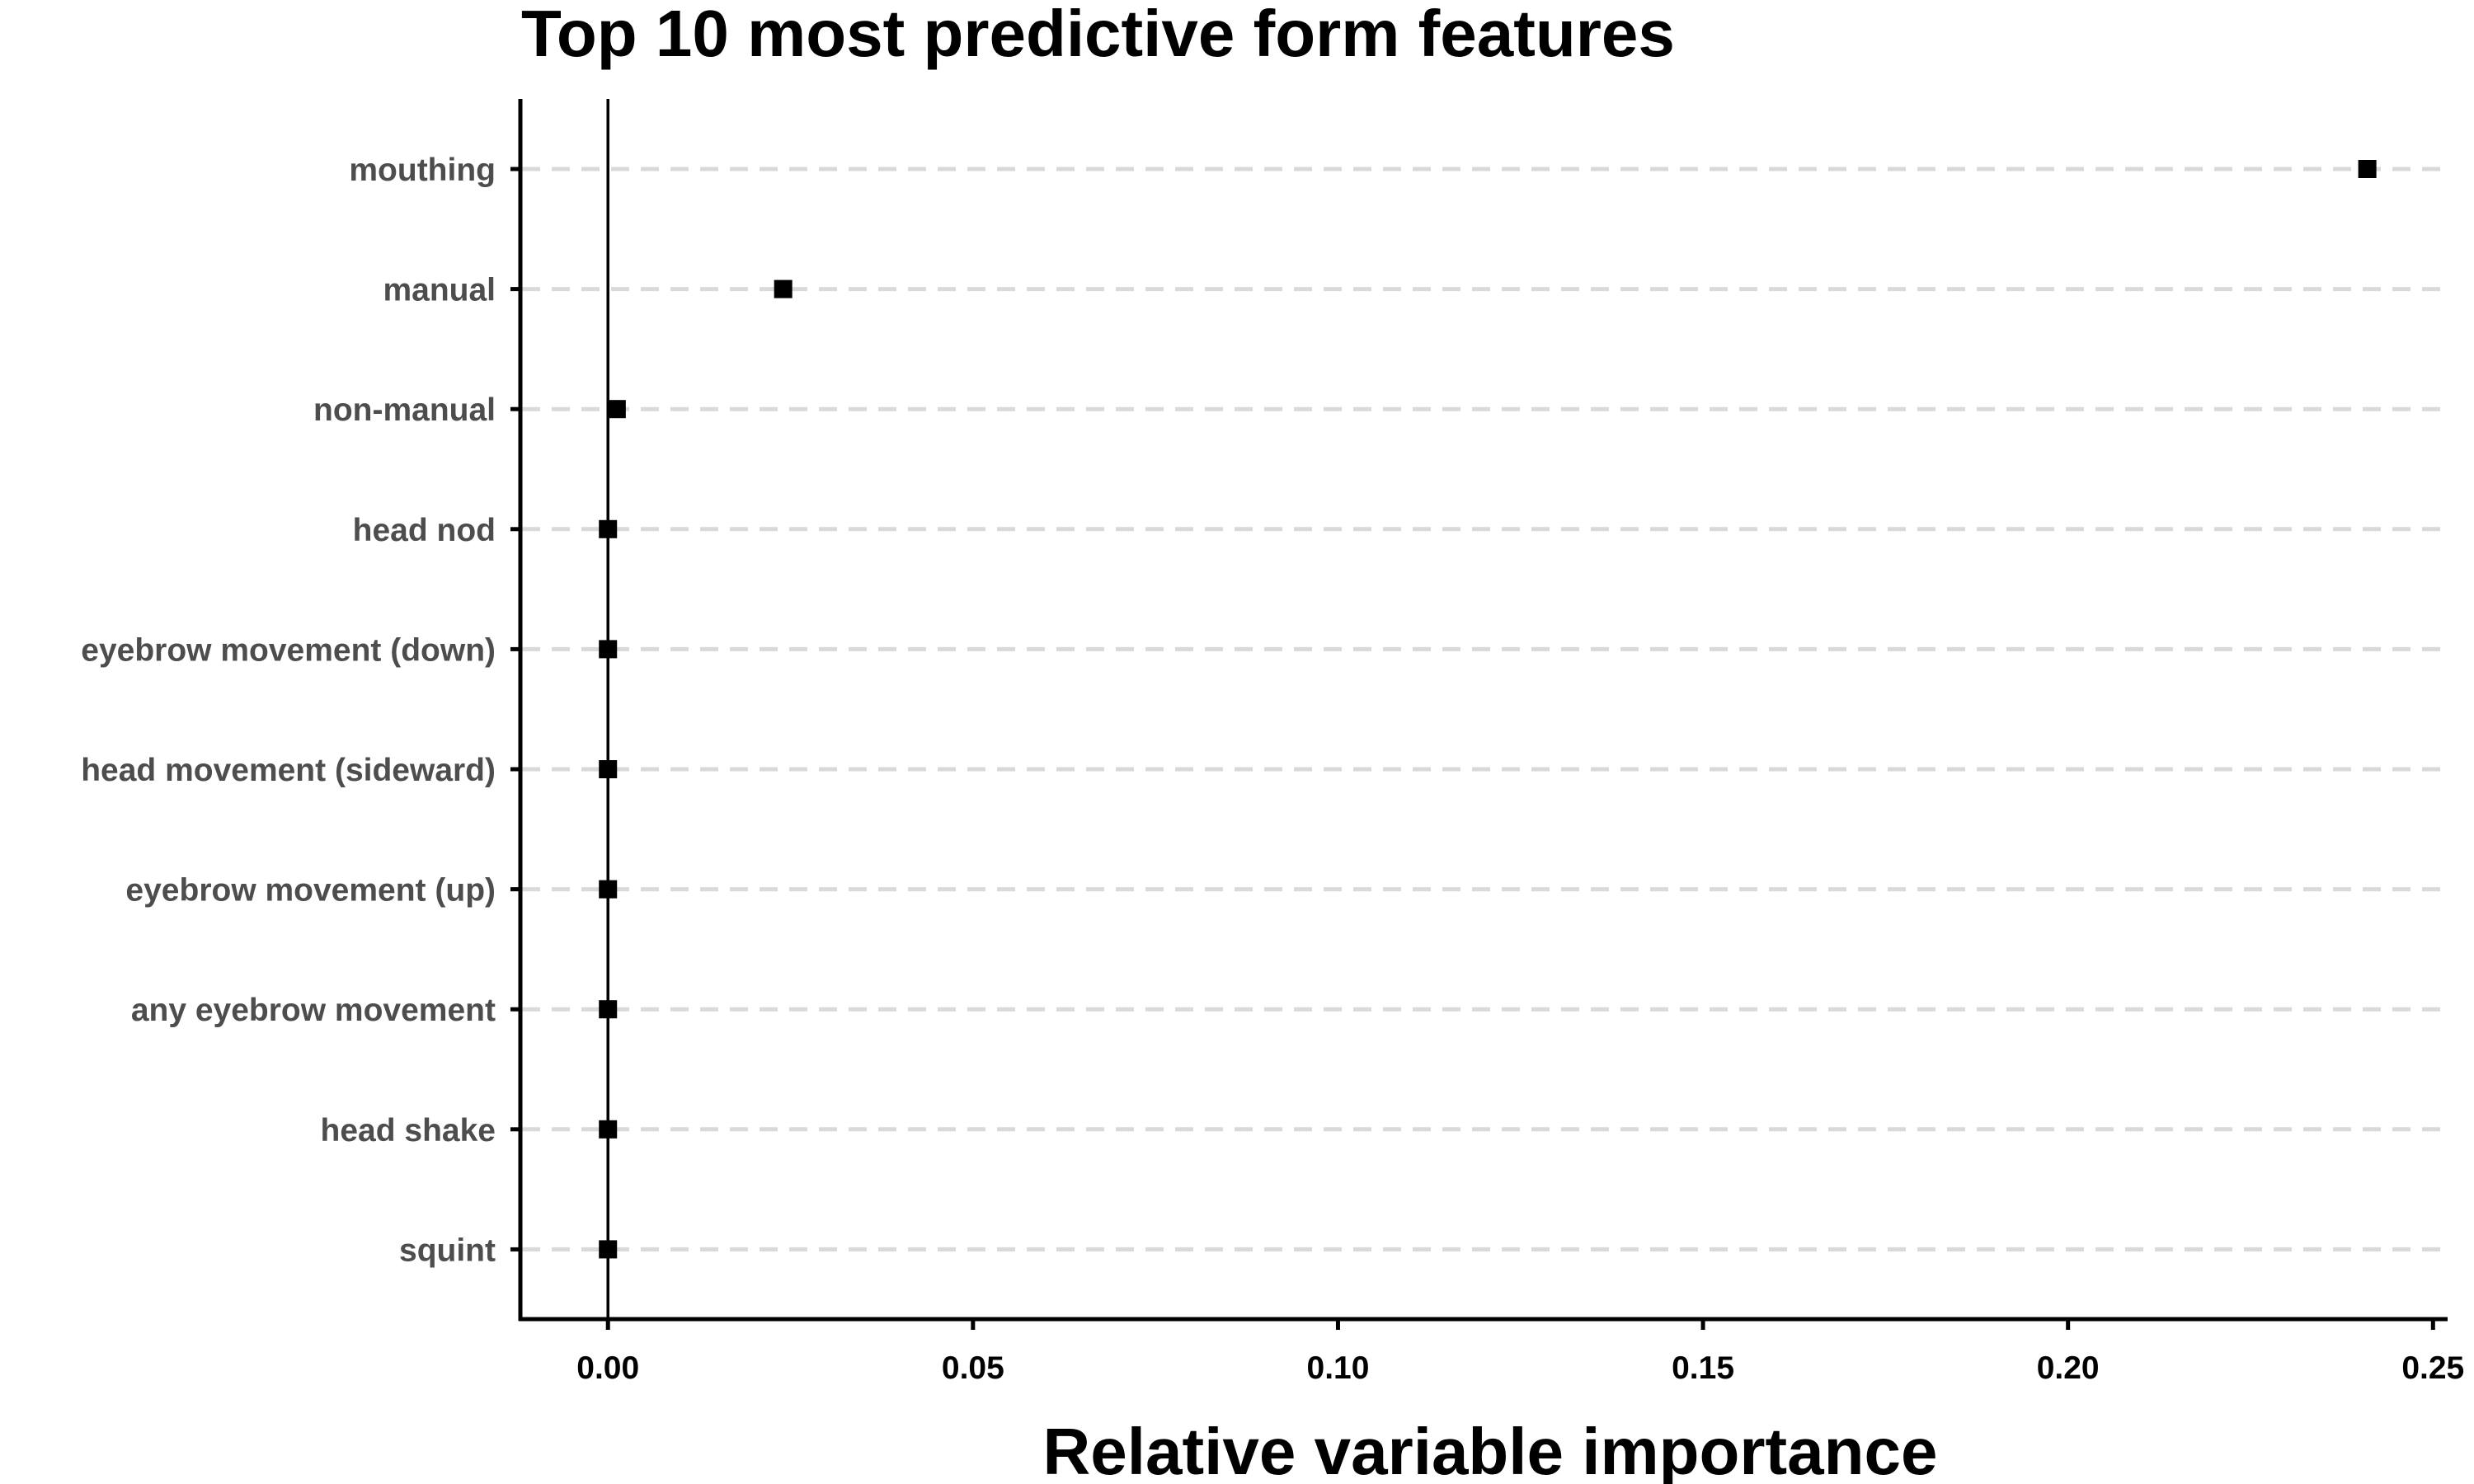 This screenshot has height=1484, width=2474. Describe the element at coordinates (1490, 1449) in the screenshot. I see `x-axis-label: Relative variable importance` at that location.